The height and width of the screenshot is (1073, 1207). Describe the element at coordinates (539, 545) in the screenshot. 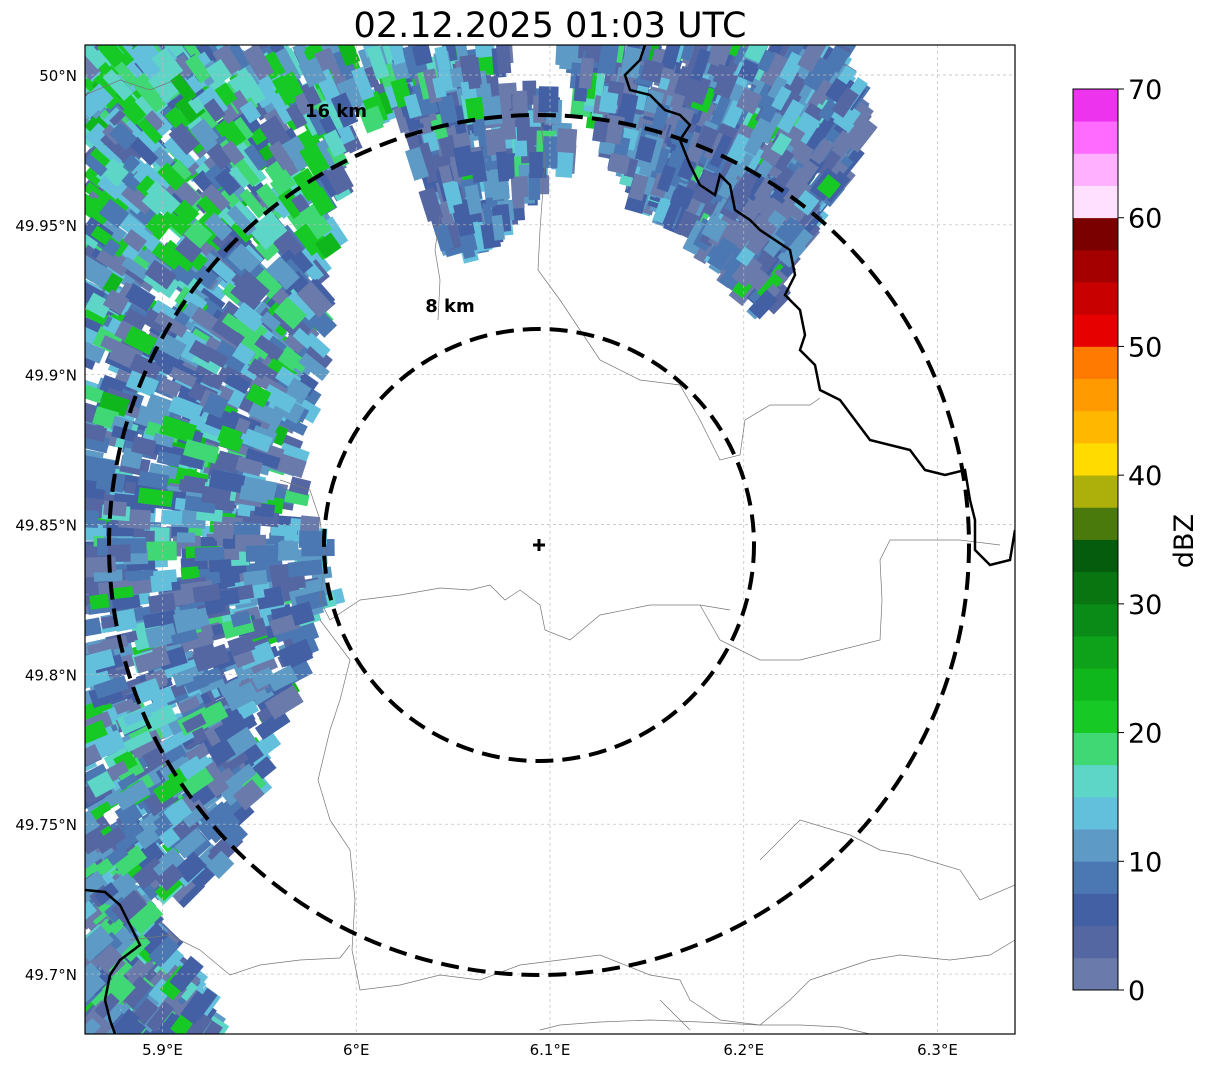

I see `radar-site-marker` at that location.